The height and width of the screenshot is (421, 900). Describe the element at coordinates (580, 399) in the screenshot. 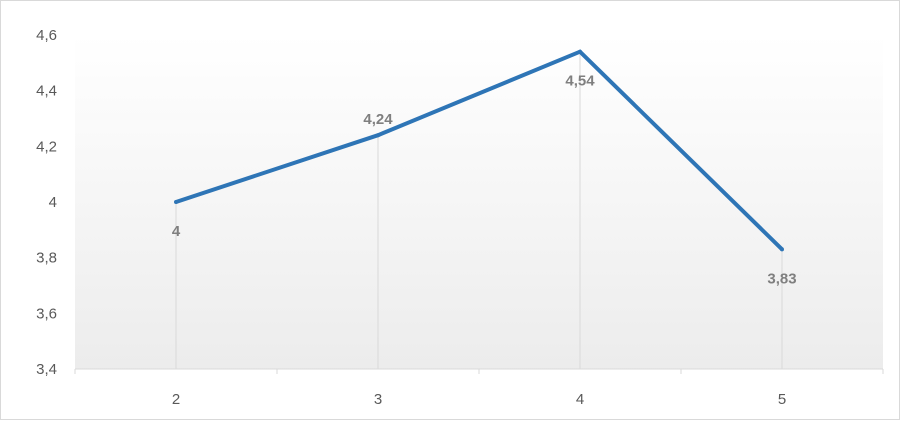

I see `x-tick-label: 4` at that location.